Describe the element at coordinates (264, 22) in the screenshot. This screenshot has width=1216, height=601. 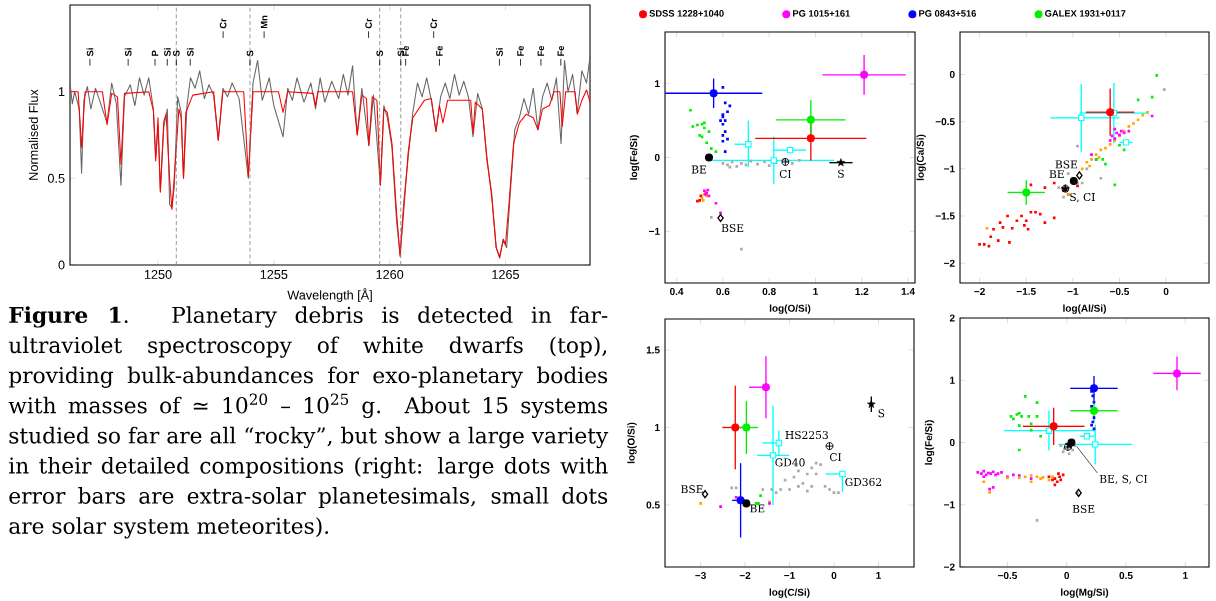
I see `annotation: Mn` at that location.